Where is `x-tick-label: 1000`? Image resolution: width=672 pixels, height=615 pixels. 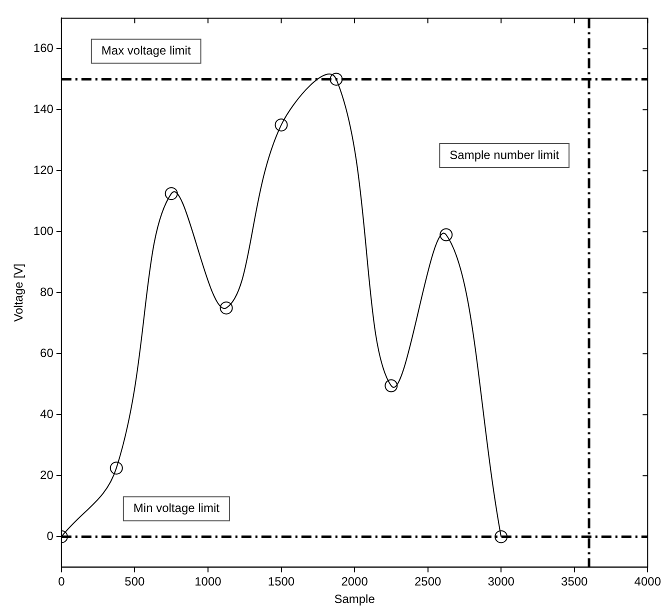 x-tick-label: 1000 is located at coordinates (208, 581).